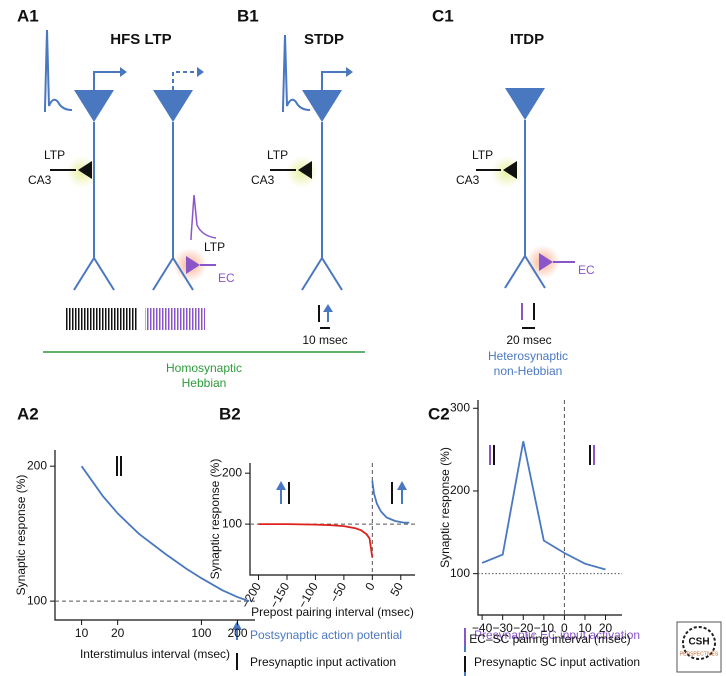  I want to click on x-tick-label: −10, so click(544, 628).